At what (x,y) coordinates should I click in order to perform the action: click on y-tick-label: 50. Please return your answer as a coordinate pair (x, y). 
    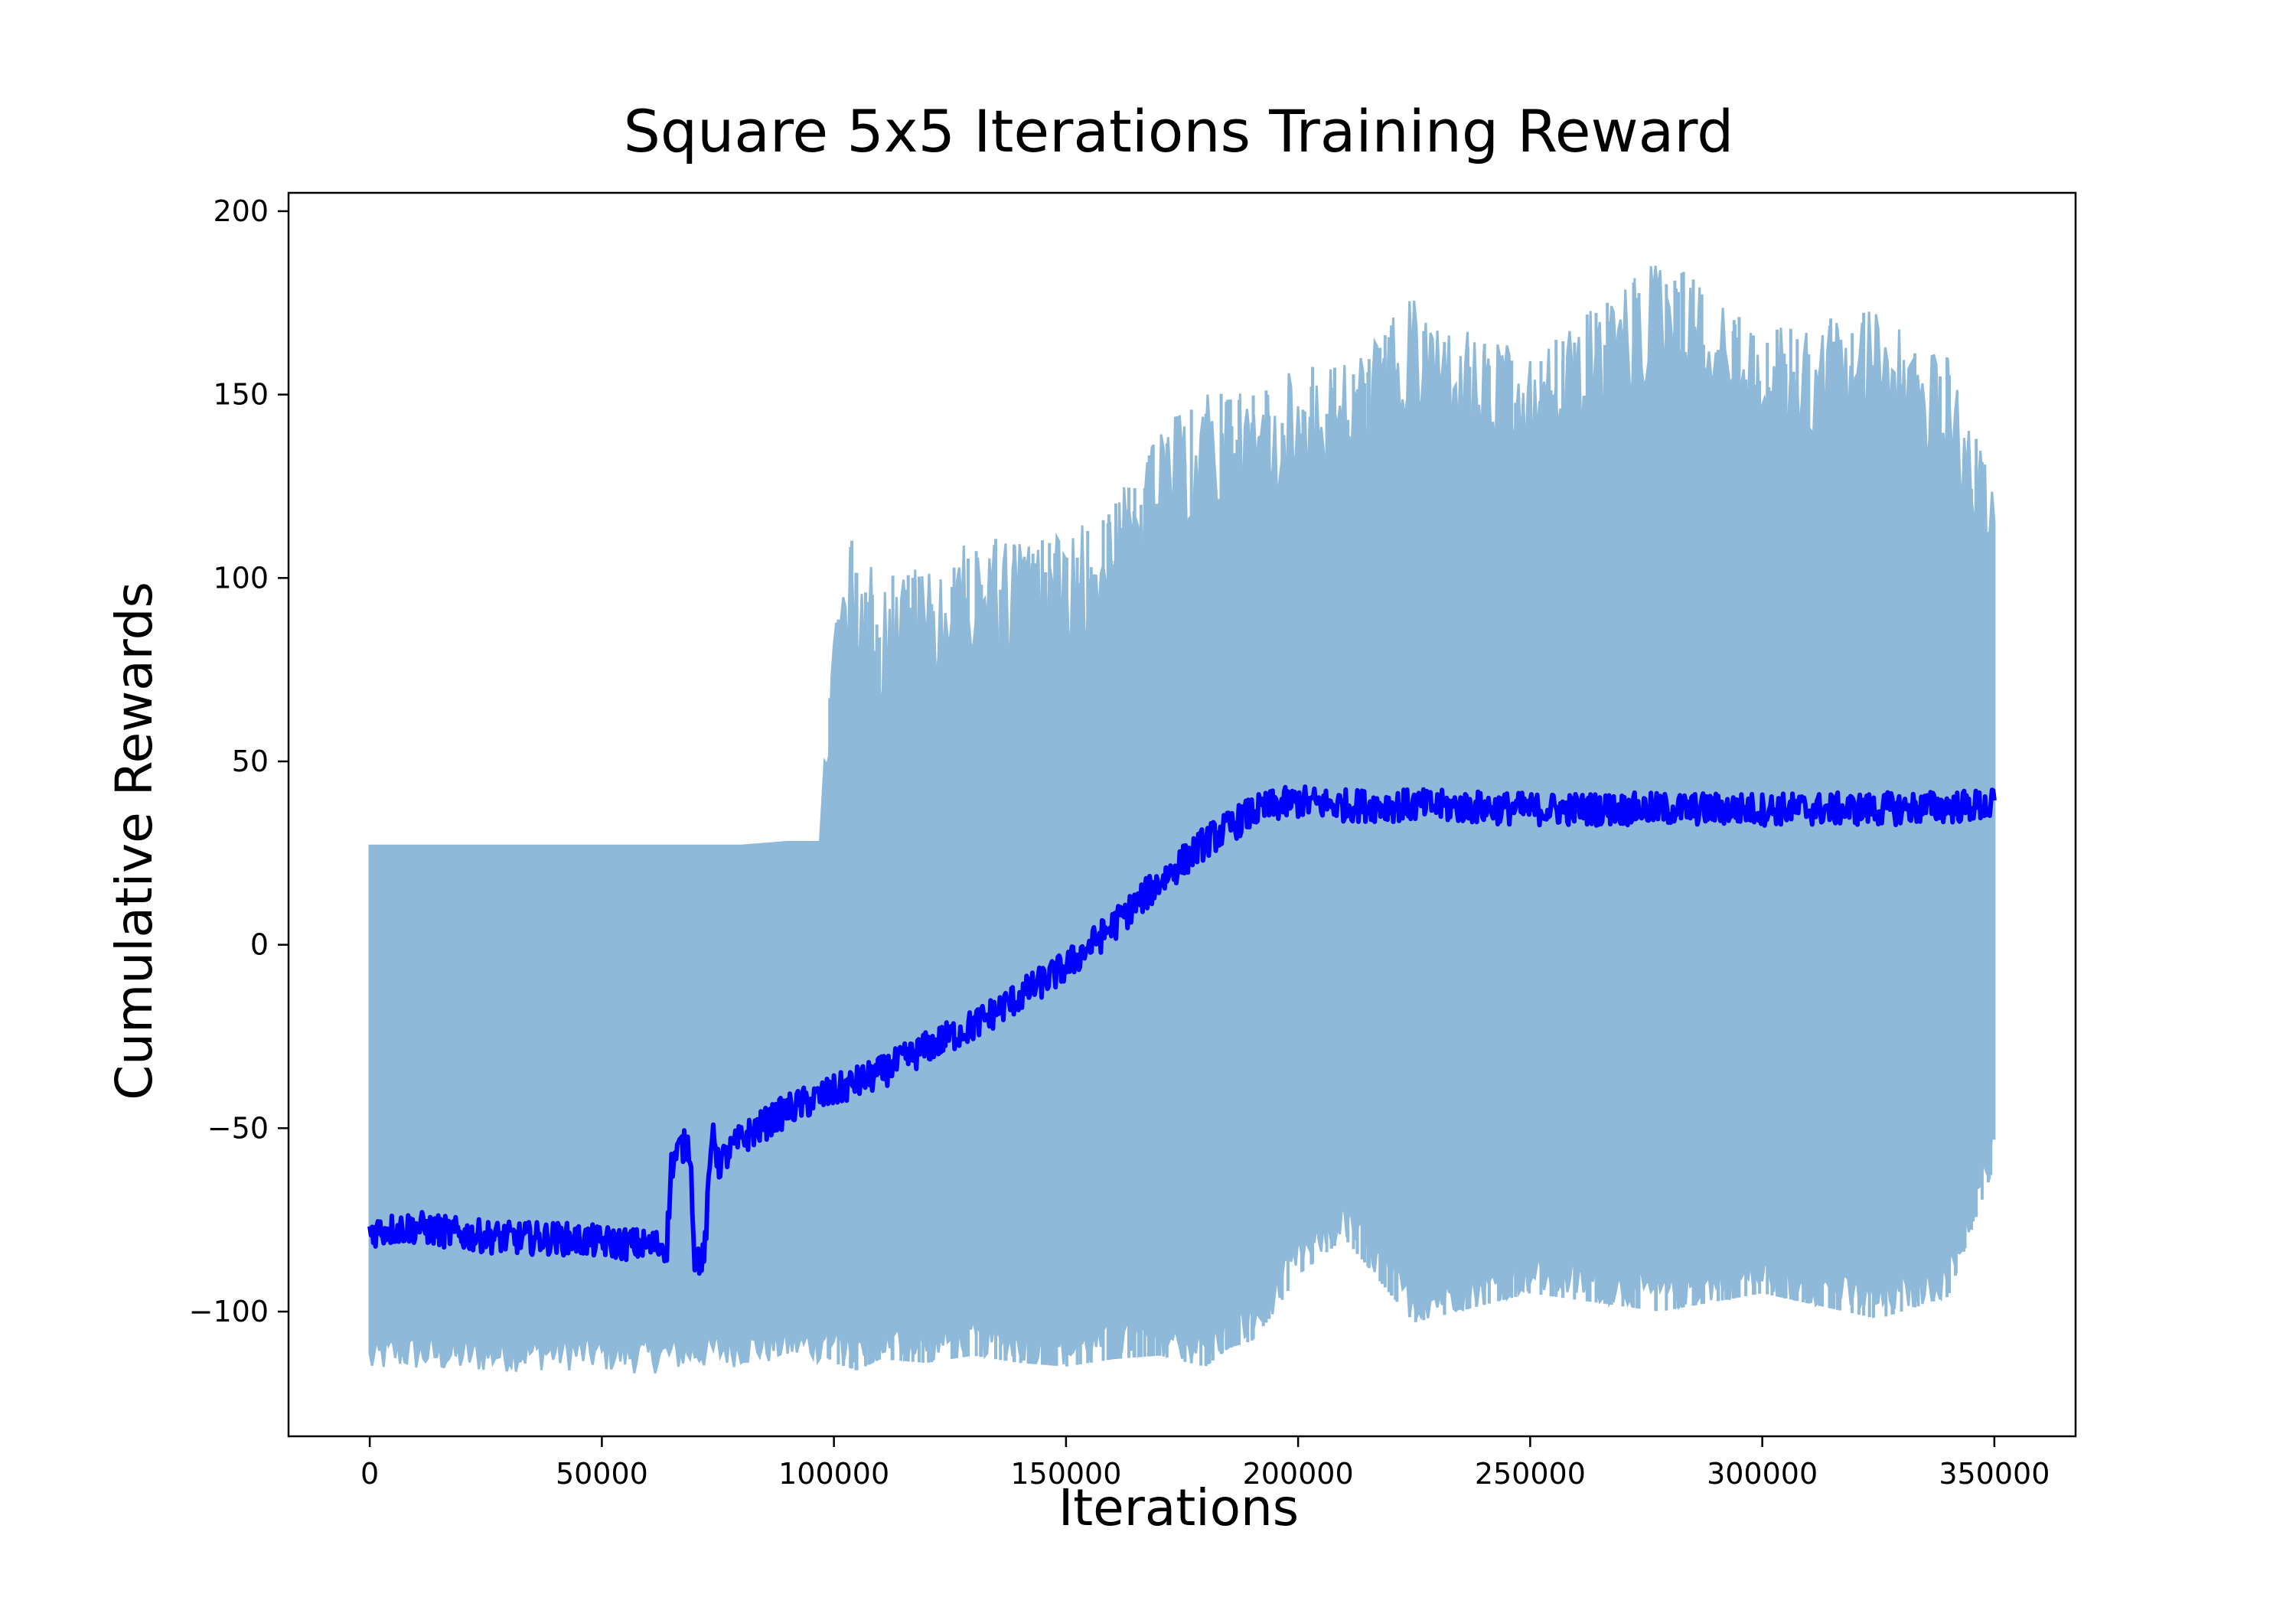
    Looking at the image, I should click on (250, 761).